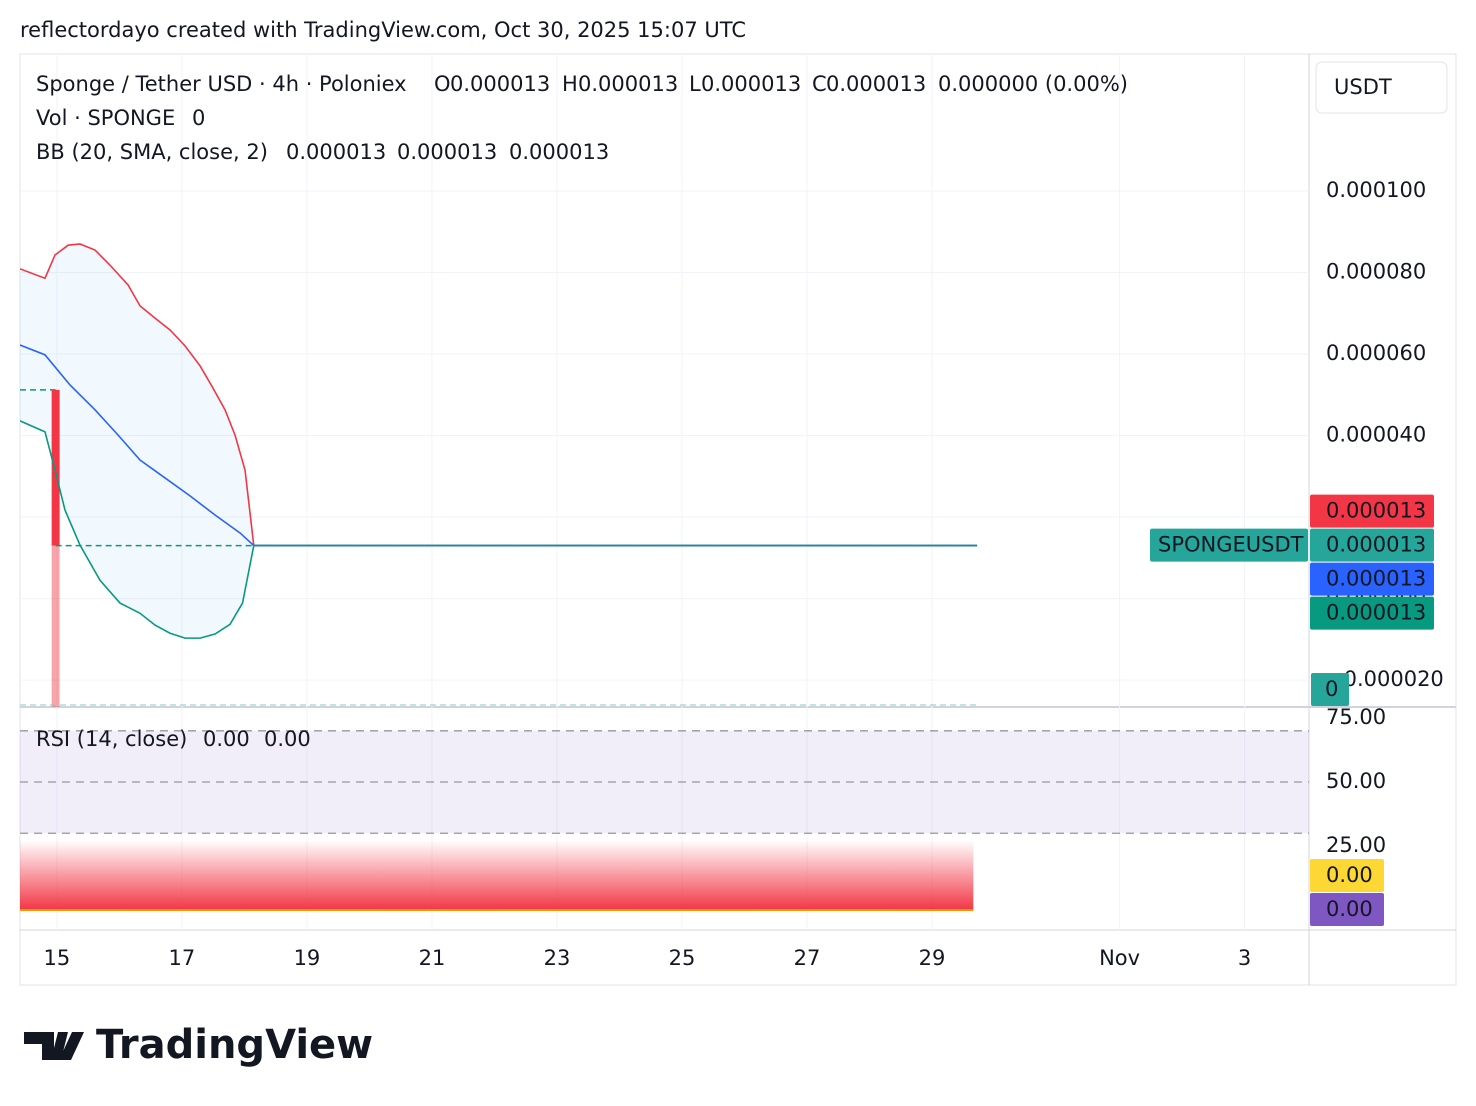 The width and height of the screenshot is (1476, 1106). I want to click on symbol-badge, so click(1229, 545).